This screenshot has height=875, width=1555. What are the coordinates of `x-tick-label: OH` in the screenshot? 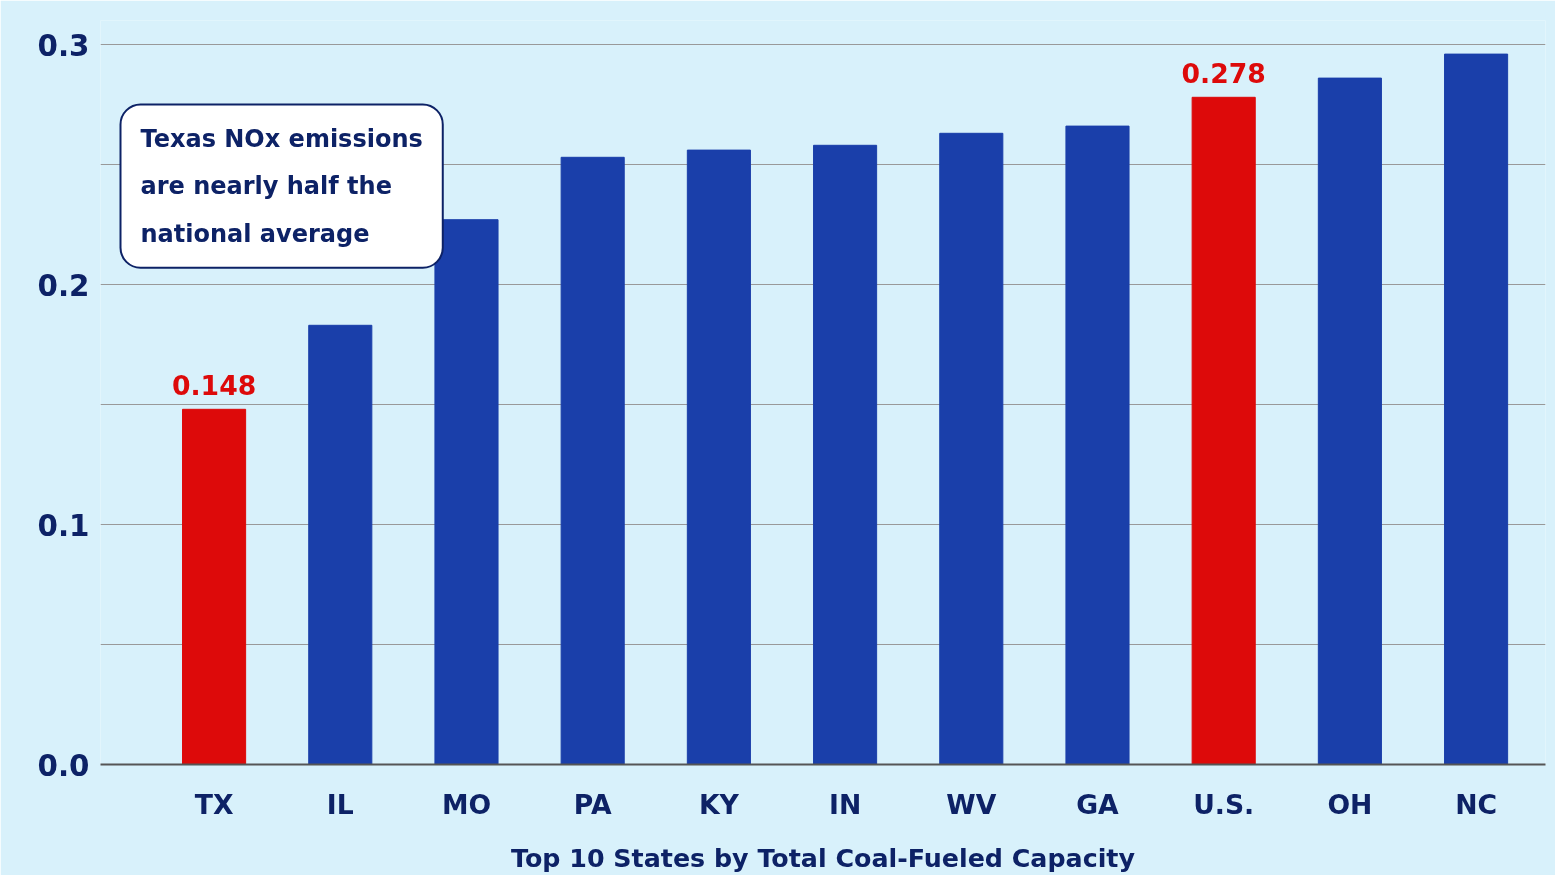 It's located at (1350, 804).